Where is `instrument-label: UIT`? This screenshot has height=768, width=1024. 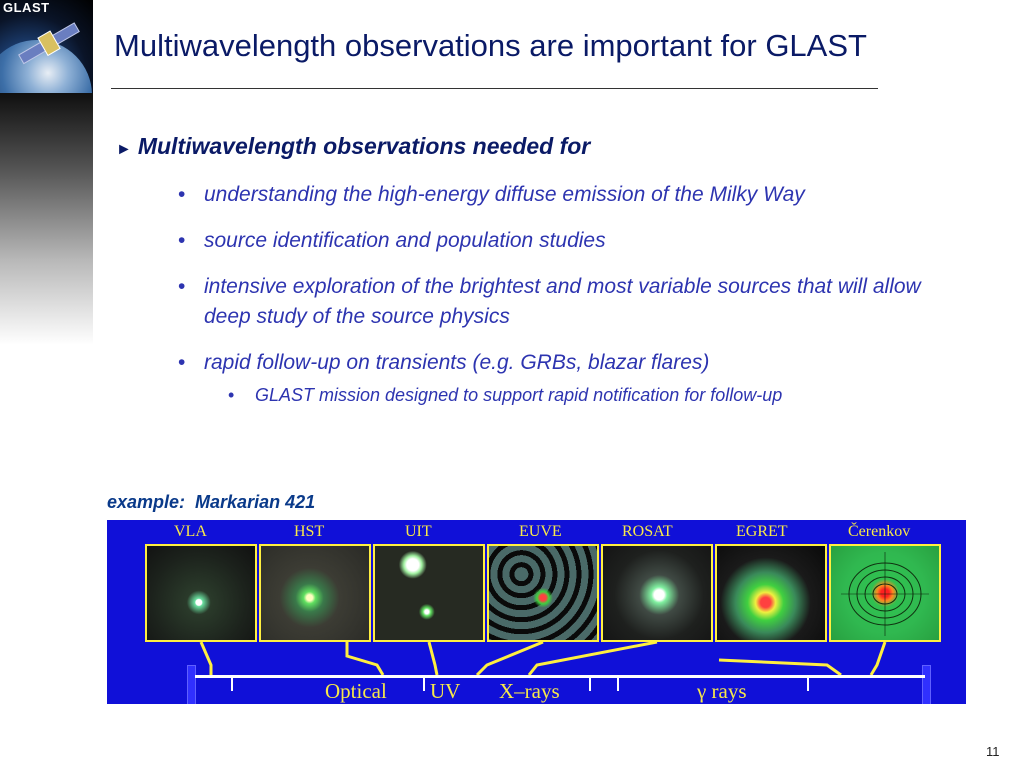
instrument-label: UIT is located at coordinates (418, 531).